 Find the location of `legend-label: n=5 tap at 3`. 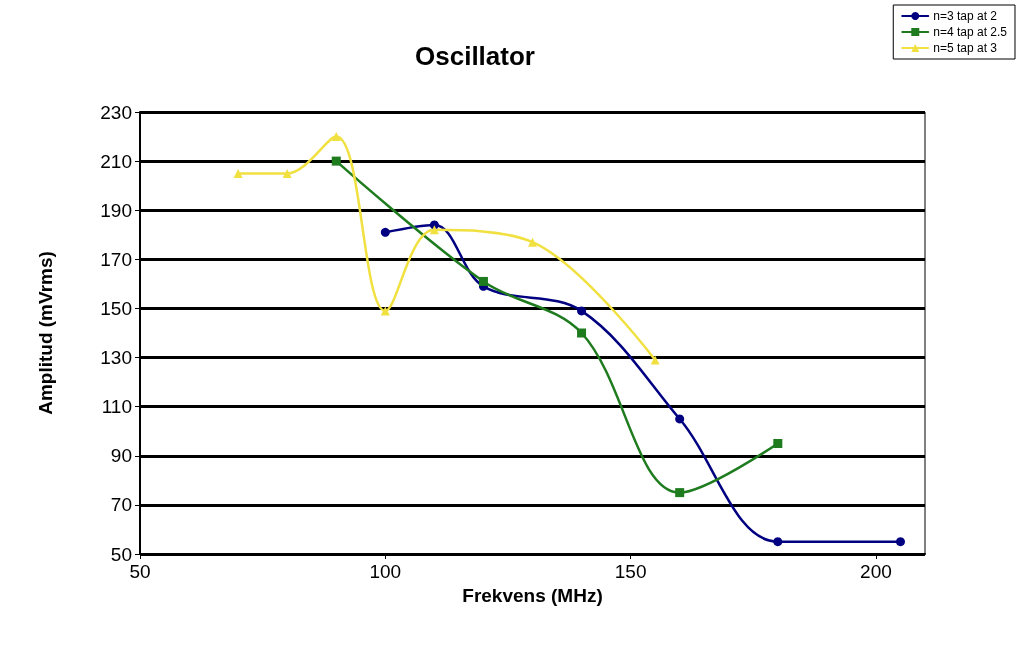

legend-label: n=5 tap at 3 is located at coordinates (965, 48).